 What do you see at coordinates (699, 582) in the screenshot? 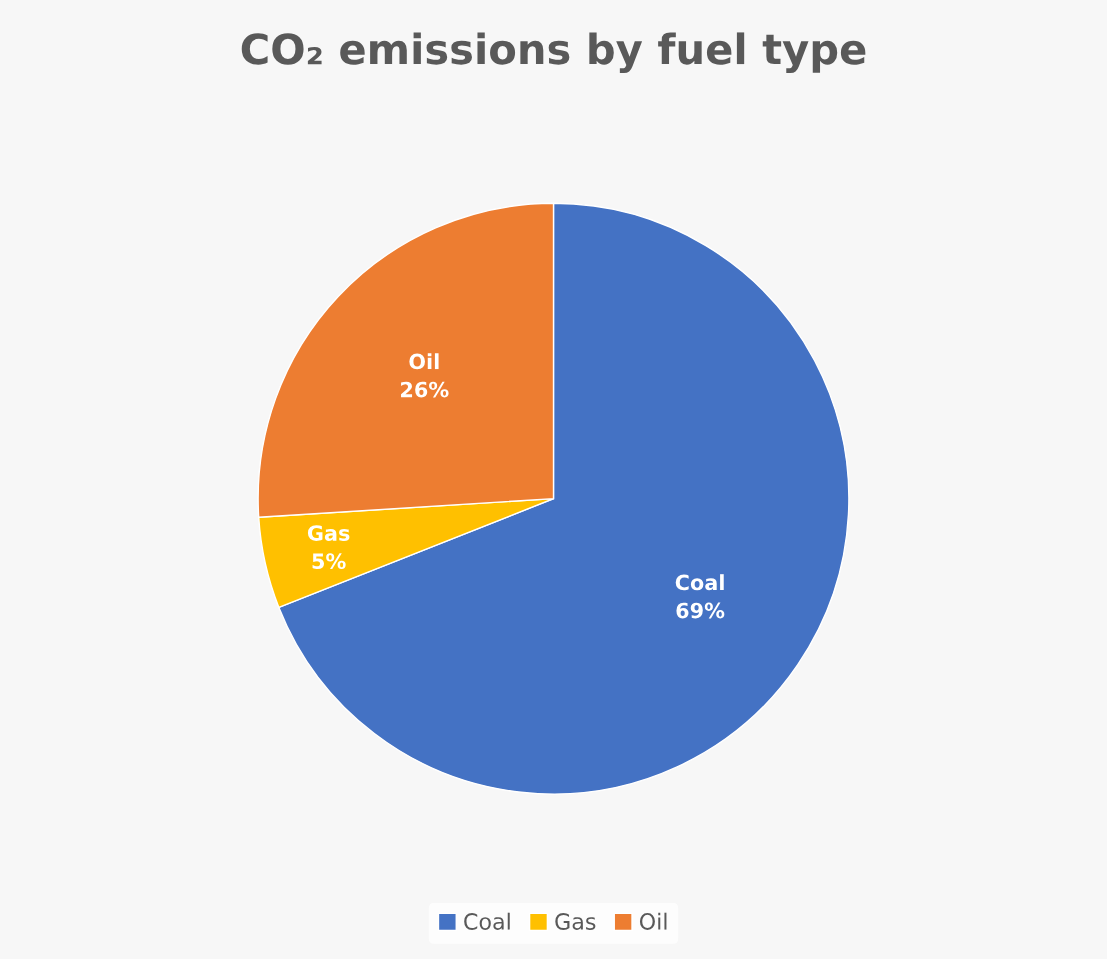
I see `slice-label: Coal` at bounding box center [699, 582].